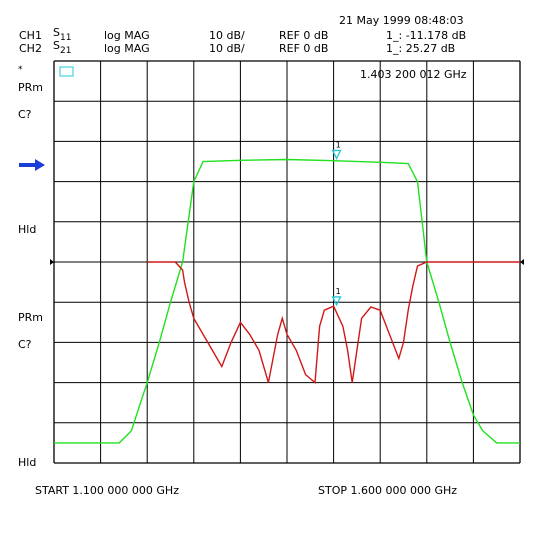 The height and width of the screenshot is (538, 547). What do you see at coordinates (32, 165) in the screenshot?
I see `reference-arrow-icon` at bounding box center [32, 165].